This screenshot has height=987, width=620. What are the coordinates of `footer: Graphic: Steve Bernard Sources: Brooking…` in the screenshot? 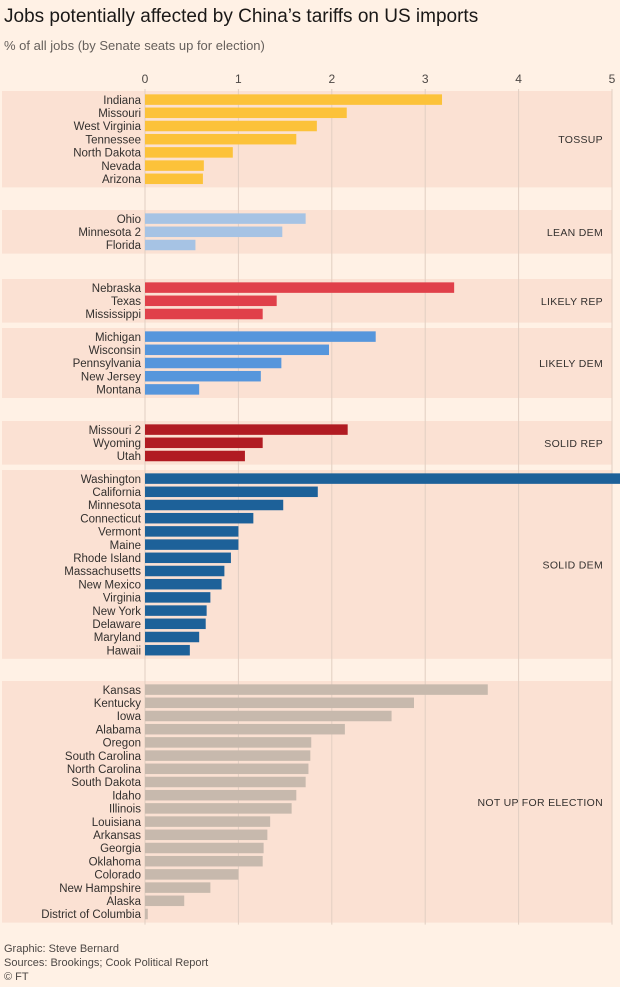 It's located at (106, 963).